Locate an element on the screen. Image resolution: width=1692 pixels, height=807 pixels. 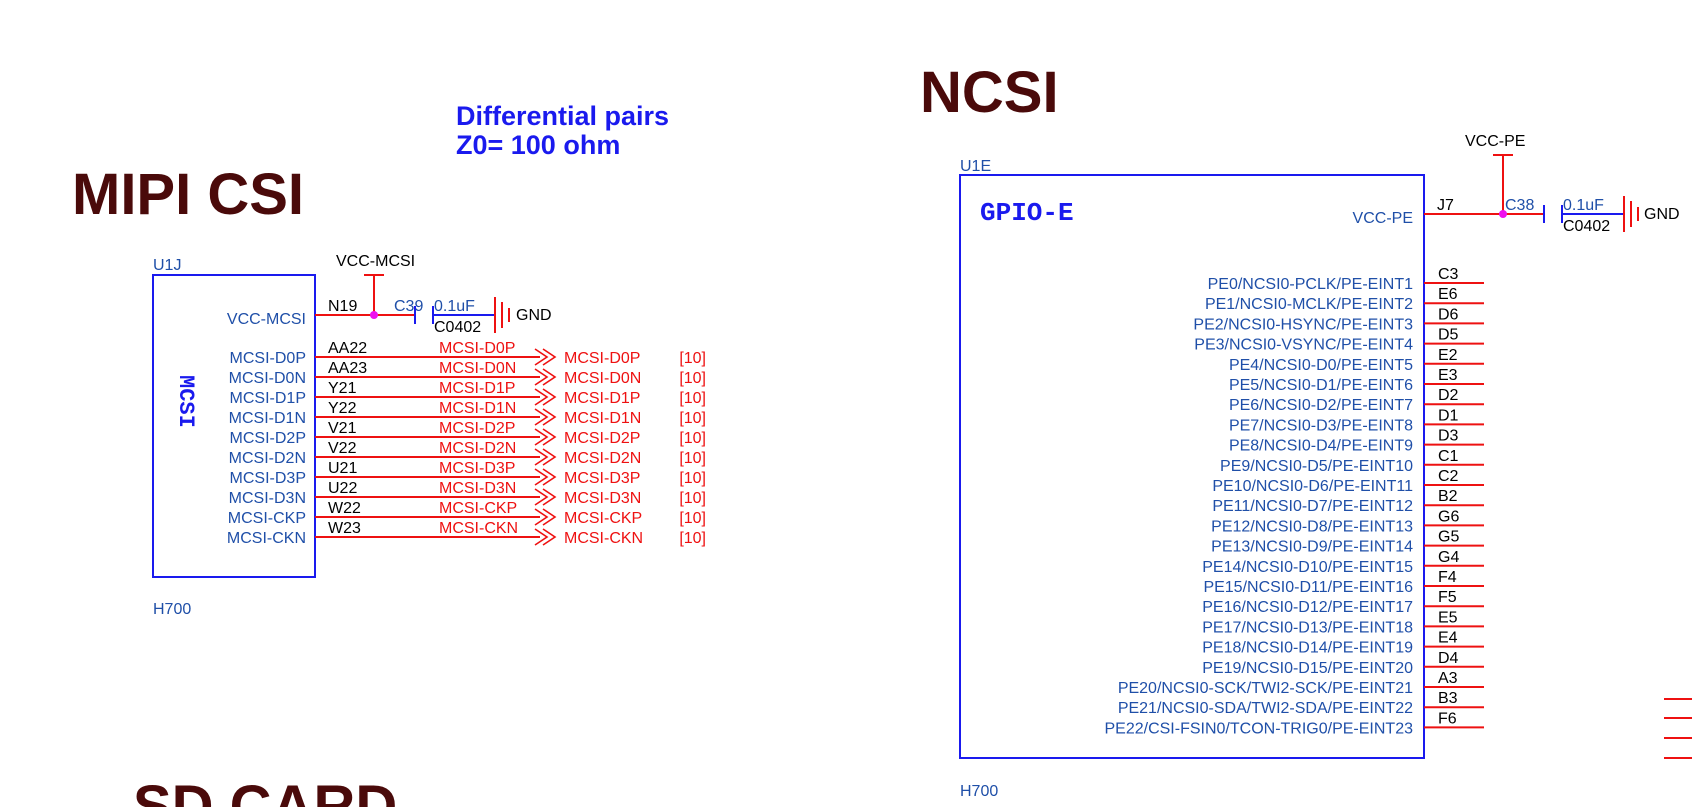
gpioe-pin-name: PE12/NCSI0-D8/PE-EINT13 is located at coordinates (1312, 526).